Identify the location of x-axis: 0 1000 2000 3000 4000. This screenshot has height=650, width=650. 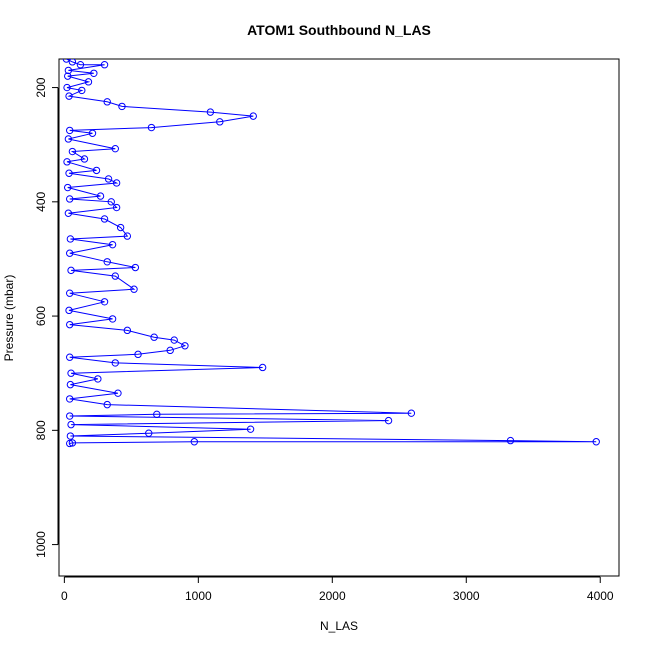
(337, 589).